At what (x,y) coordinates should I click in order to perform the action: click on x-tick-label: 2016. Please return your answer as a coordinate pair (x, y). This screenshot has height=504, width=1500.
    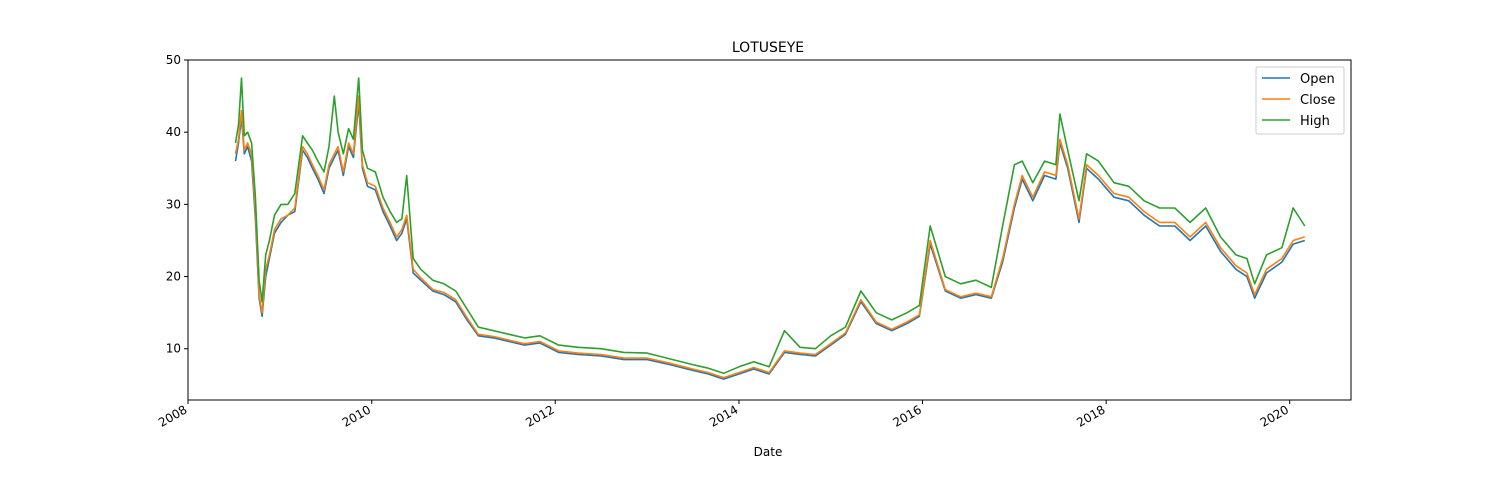
    Looking at the image, I should click on (906, 415).